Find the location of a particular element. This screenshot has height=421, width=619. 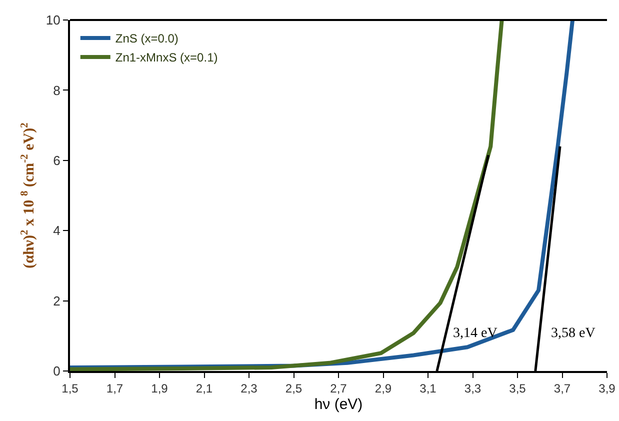

y-tick-label: 4 is located at coordinates (56, 230).